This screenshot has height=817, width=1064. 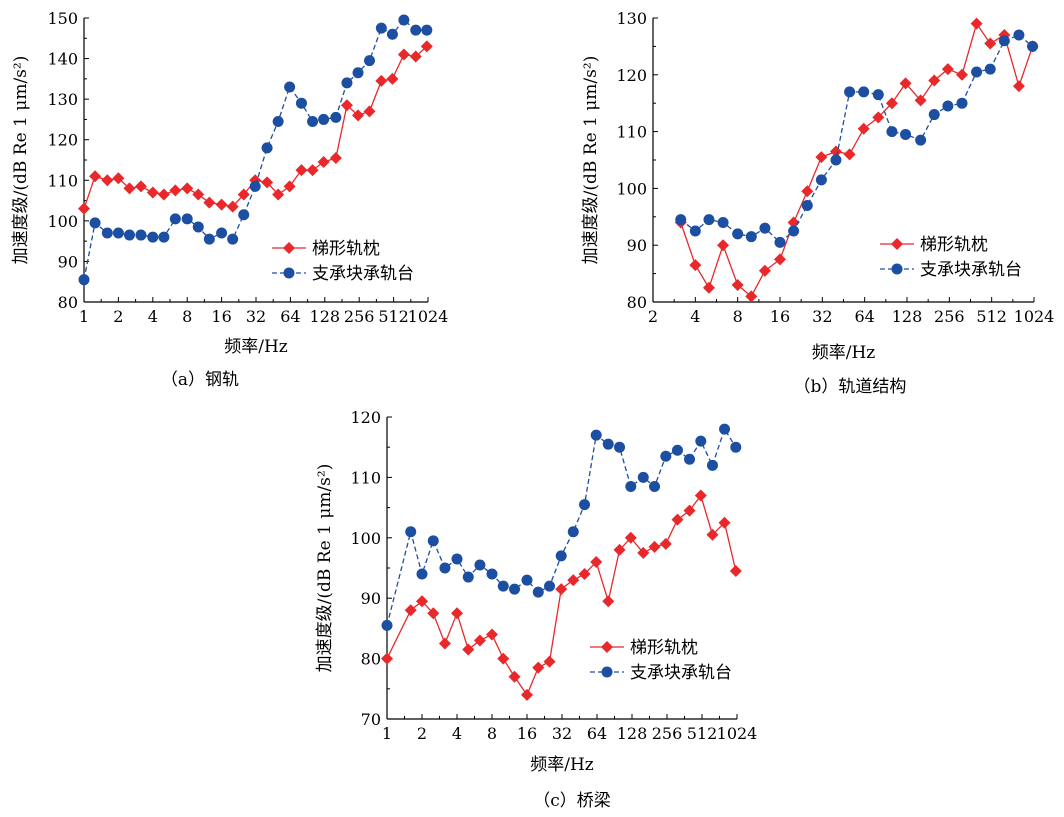 I want to click on x-tick-label: 1, so click(x=387, y=733).